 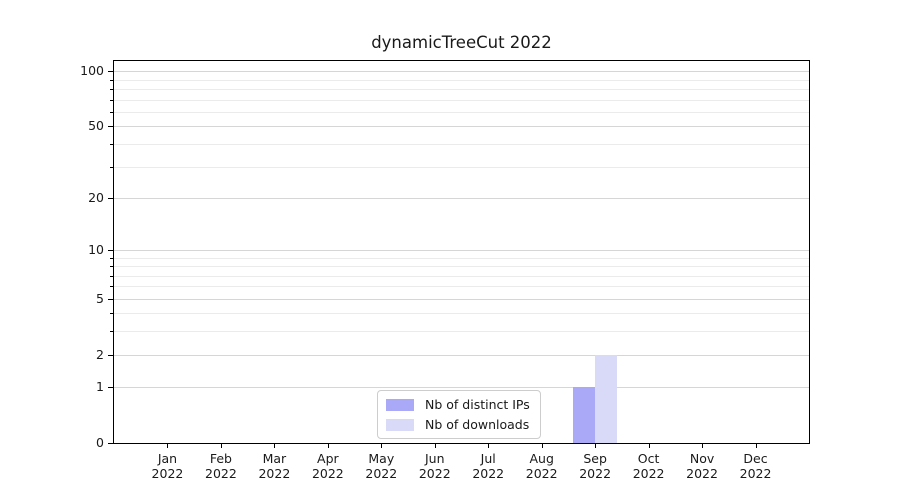 I want to click on x-tick-label-jun-2022: Jun 2022, so click(x=435, y=466).